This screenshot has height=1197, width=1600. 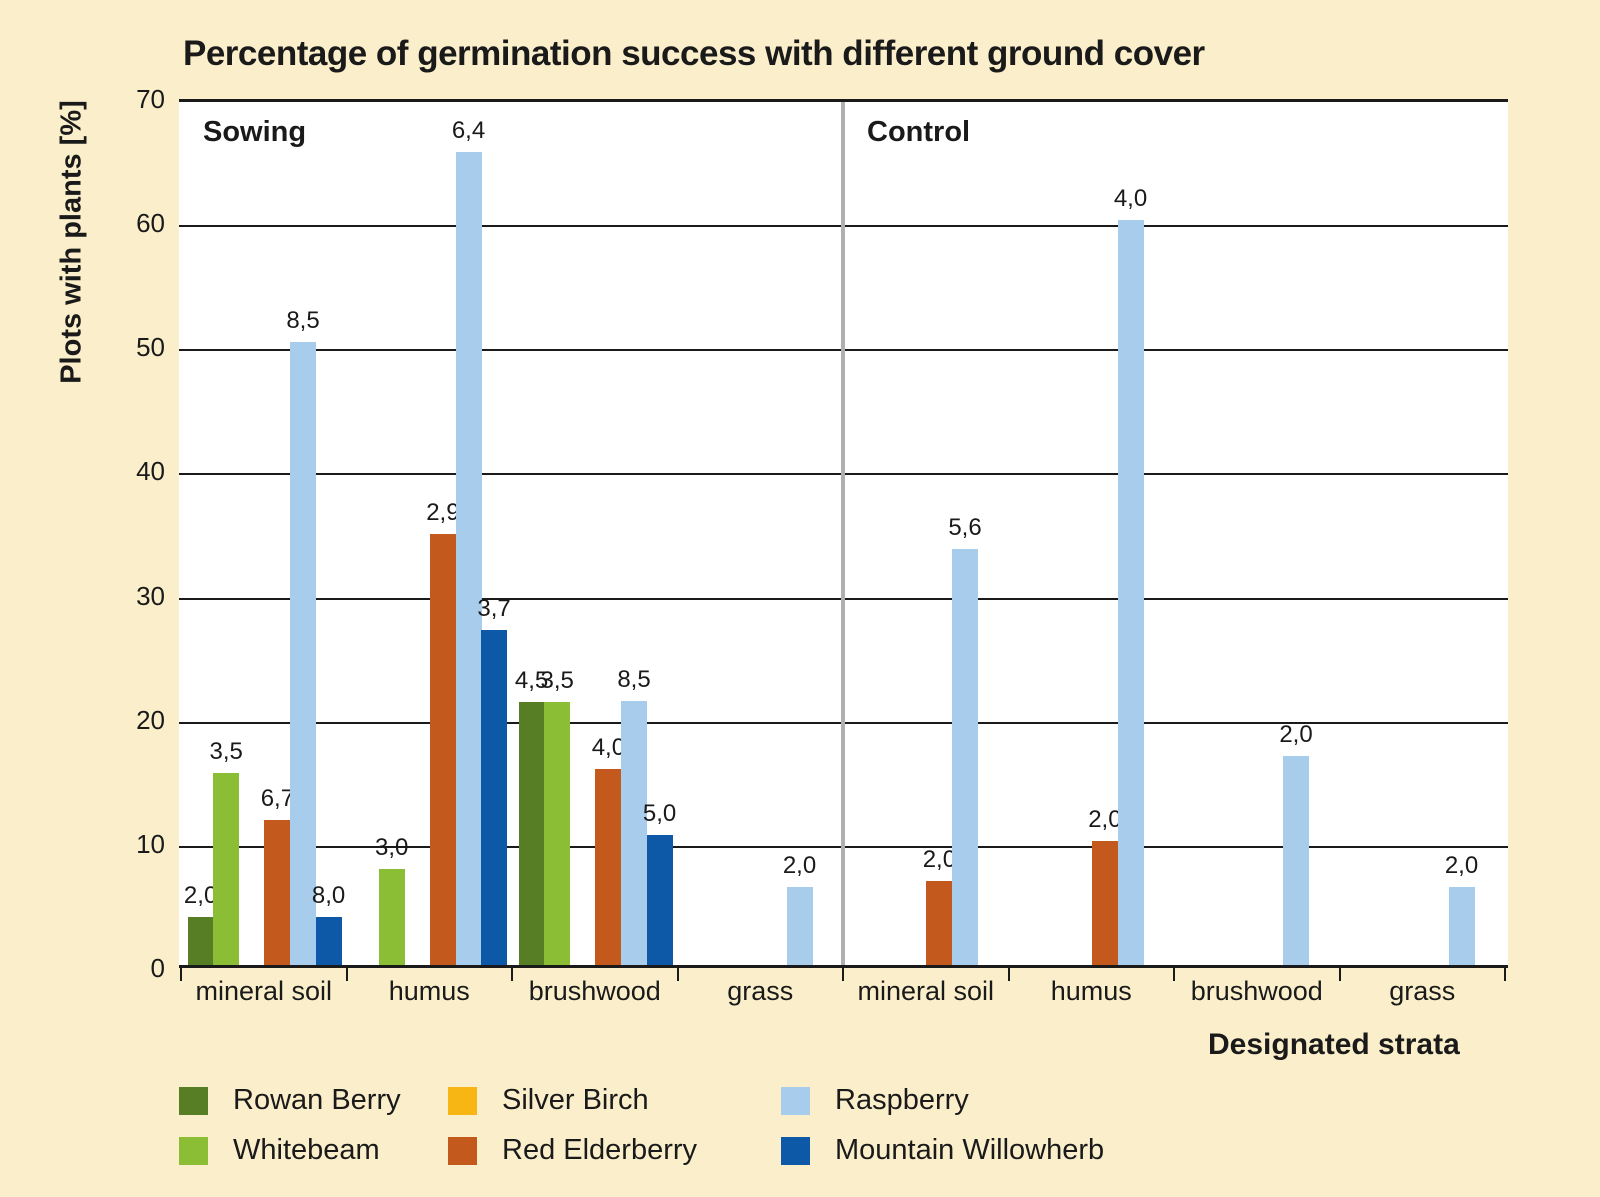 What do you see at coordinates (328, 940) in the screenshot?
I see `bar-mountain-willowherb-mineral-soil-sowing` at bounding box center [328, 940].